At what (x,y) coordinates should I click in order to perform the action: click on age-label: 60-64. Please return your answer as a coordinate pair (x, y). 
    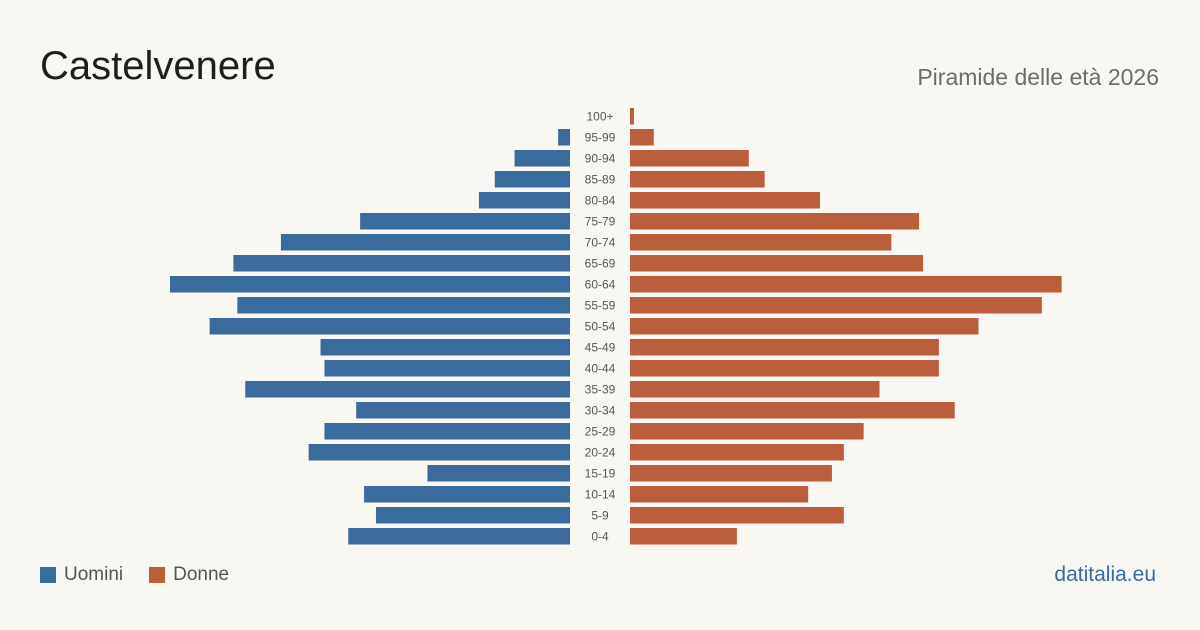
    Looking at the image, I should click on (600, 284).